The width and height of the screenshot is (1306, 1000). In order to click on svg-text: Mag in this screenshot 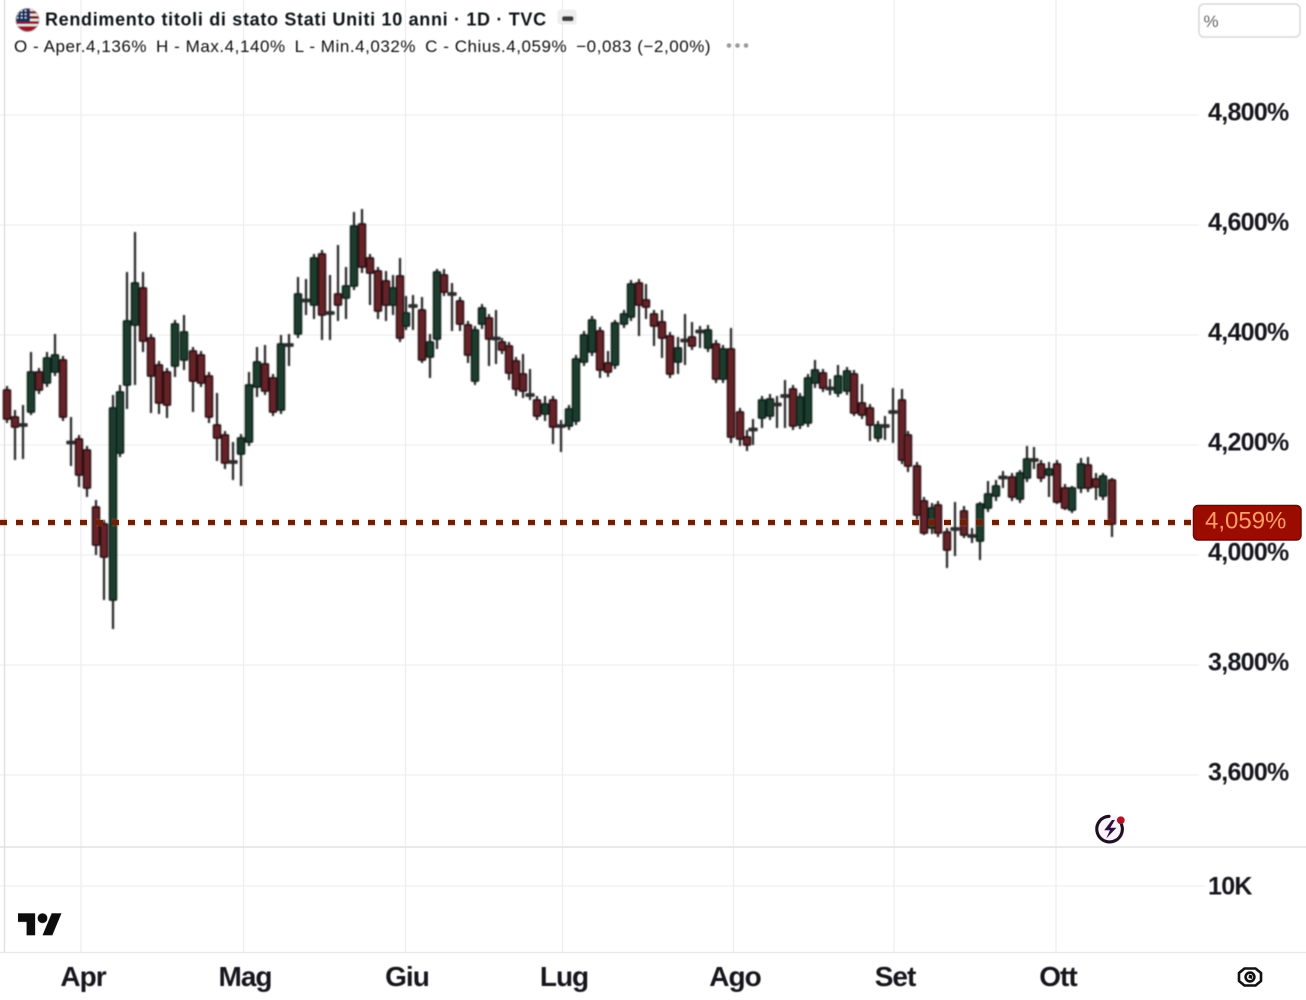, I will do `click(245, 976)`.